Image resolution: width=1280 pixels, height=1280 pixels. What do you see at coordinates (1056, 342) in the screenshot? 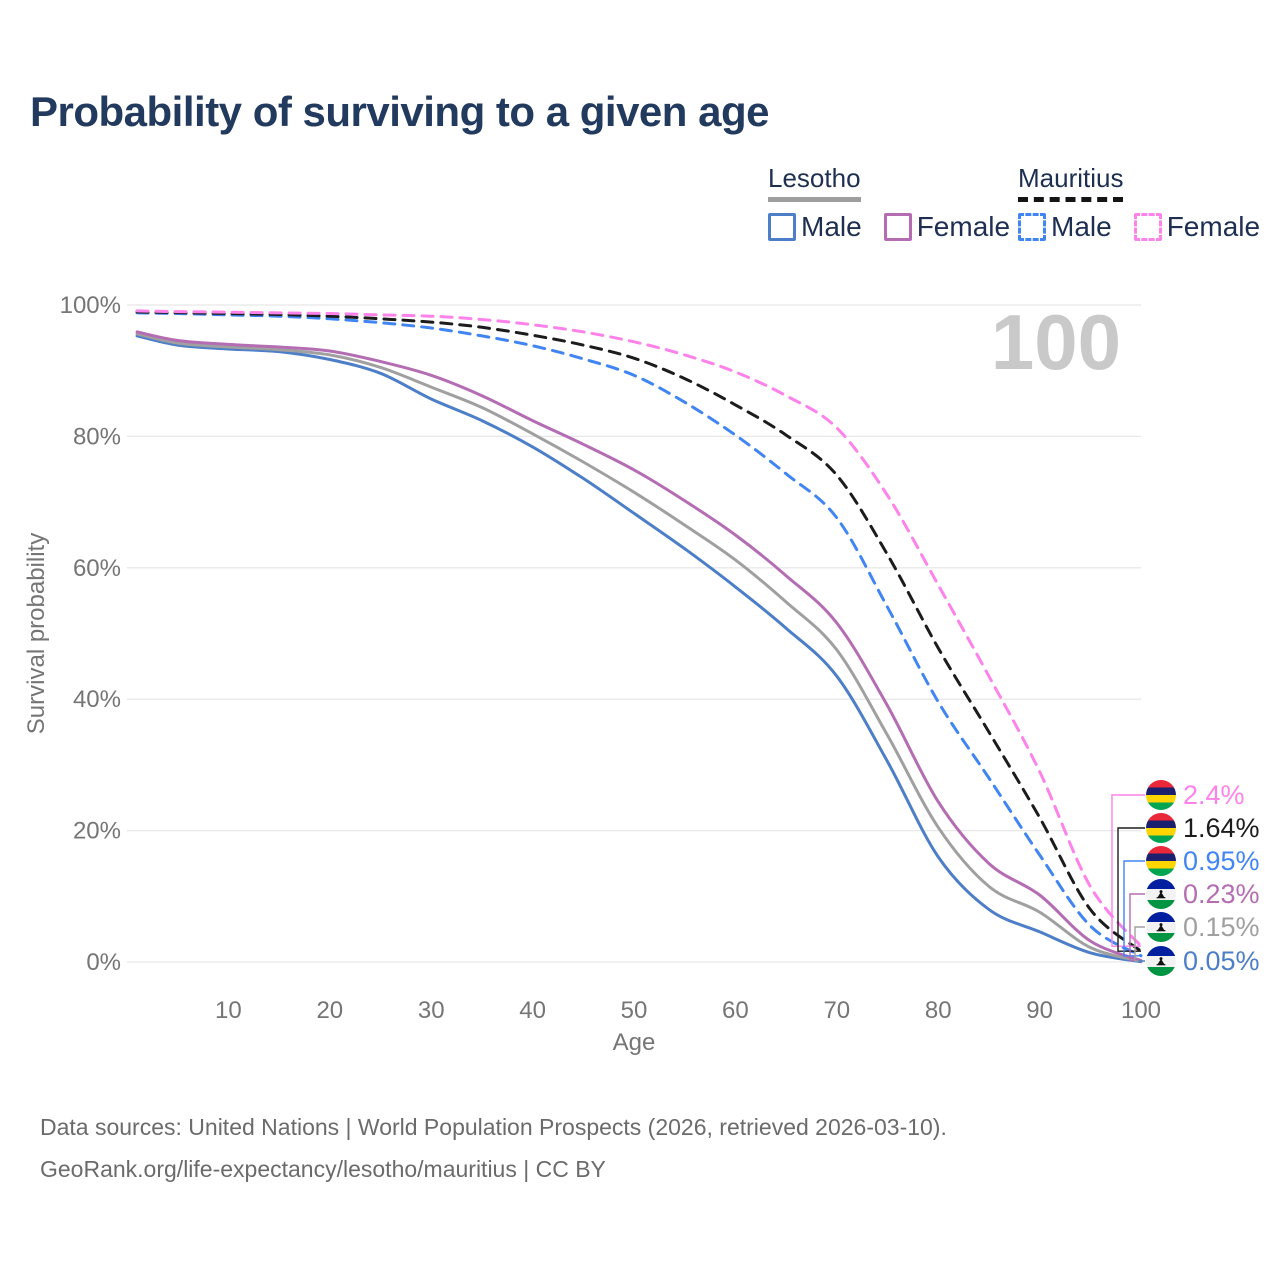
I see `hover-age-annotation: 100` at bounding box center [1056, 342].